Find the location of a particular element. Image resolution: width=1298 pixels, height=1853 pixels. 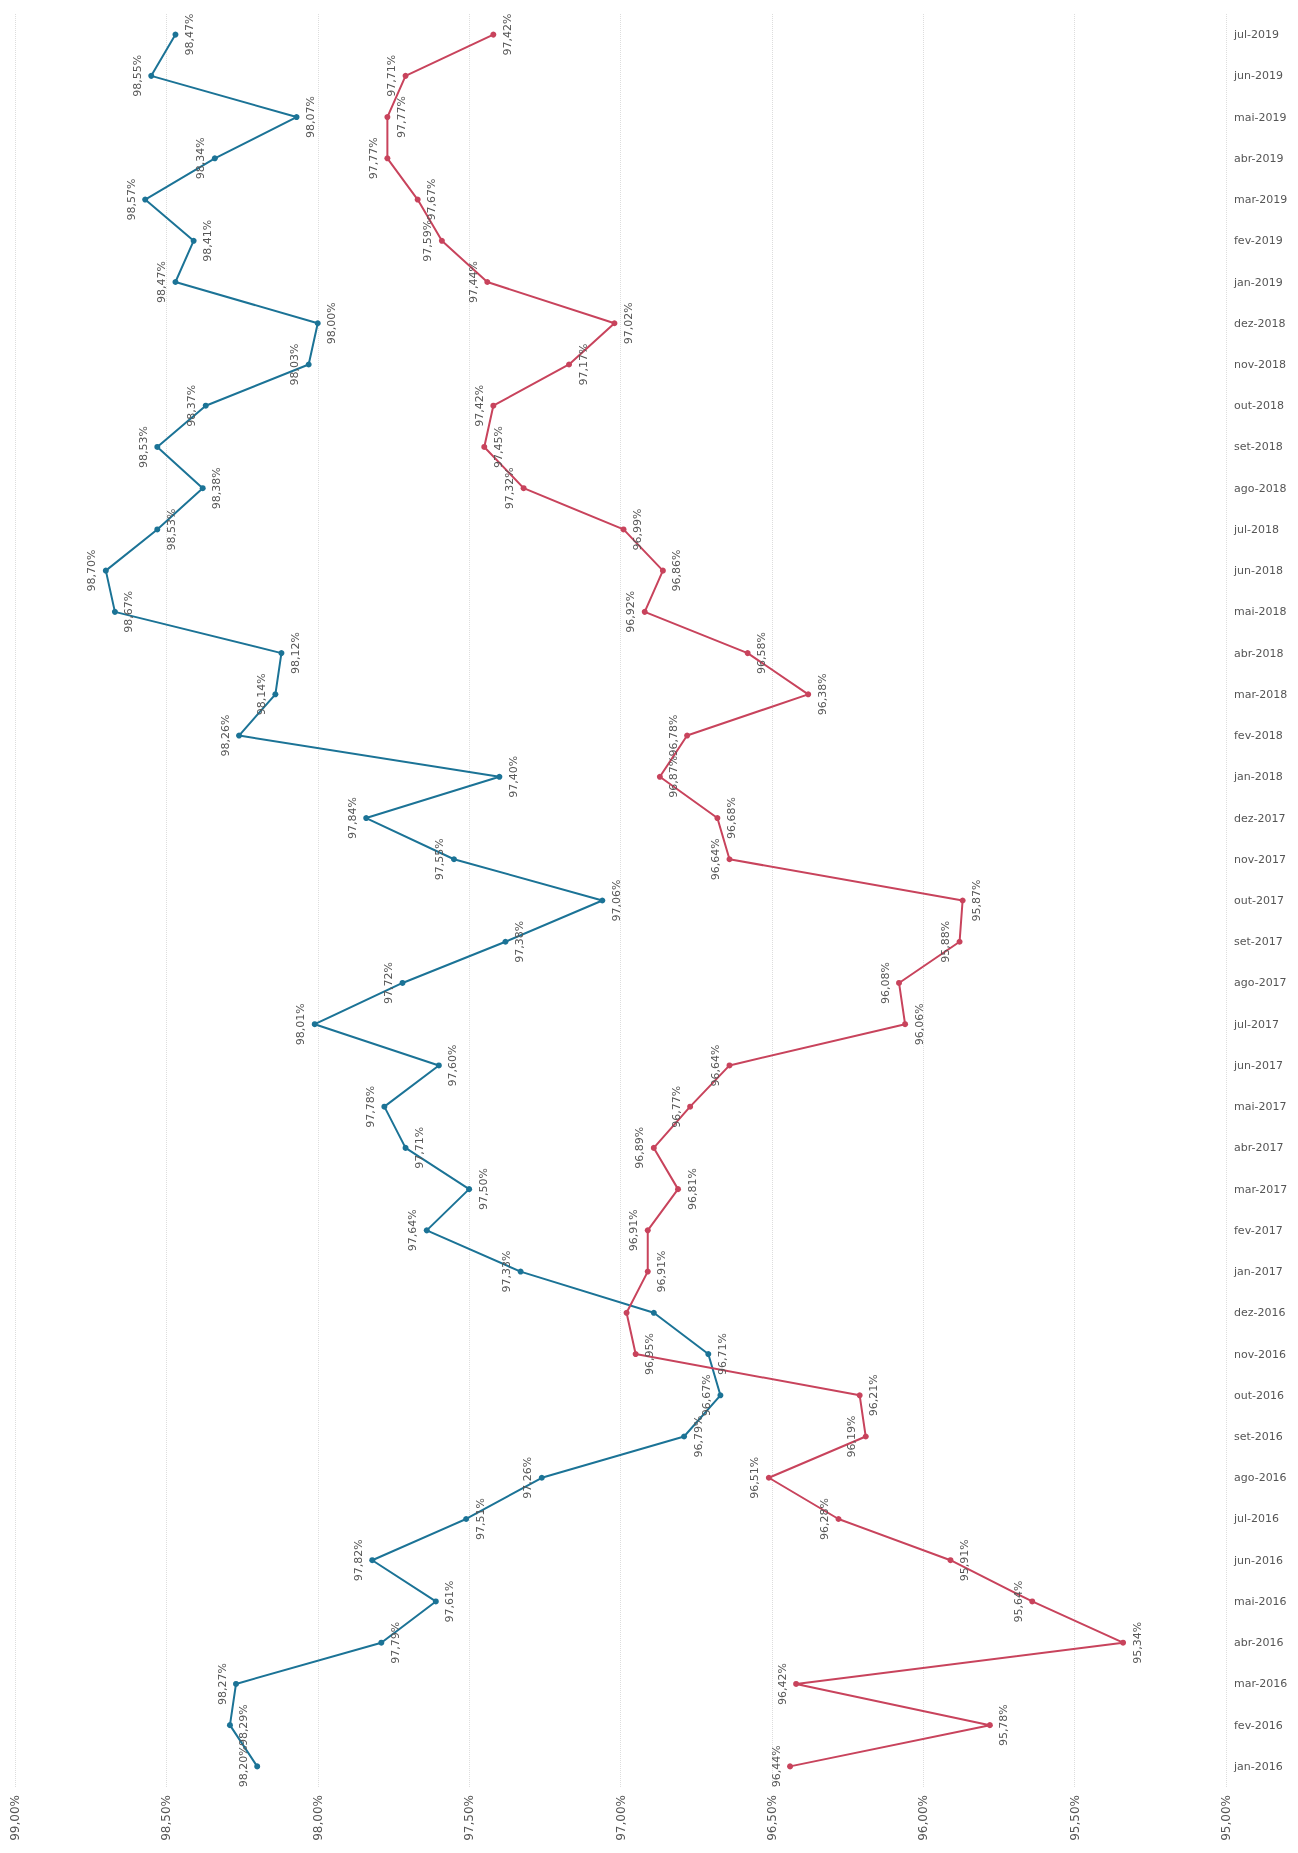

data-label: 98,20% is located at coordinates (243, 1766).